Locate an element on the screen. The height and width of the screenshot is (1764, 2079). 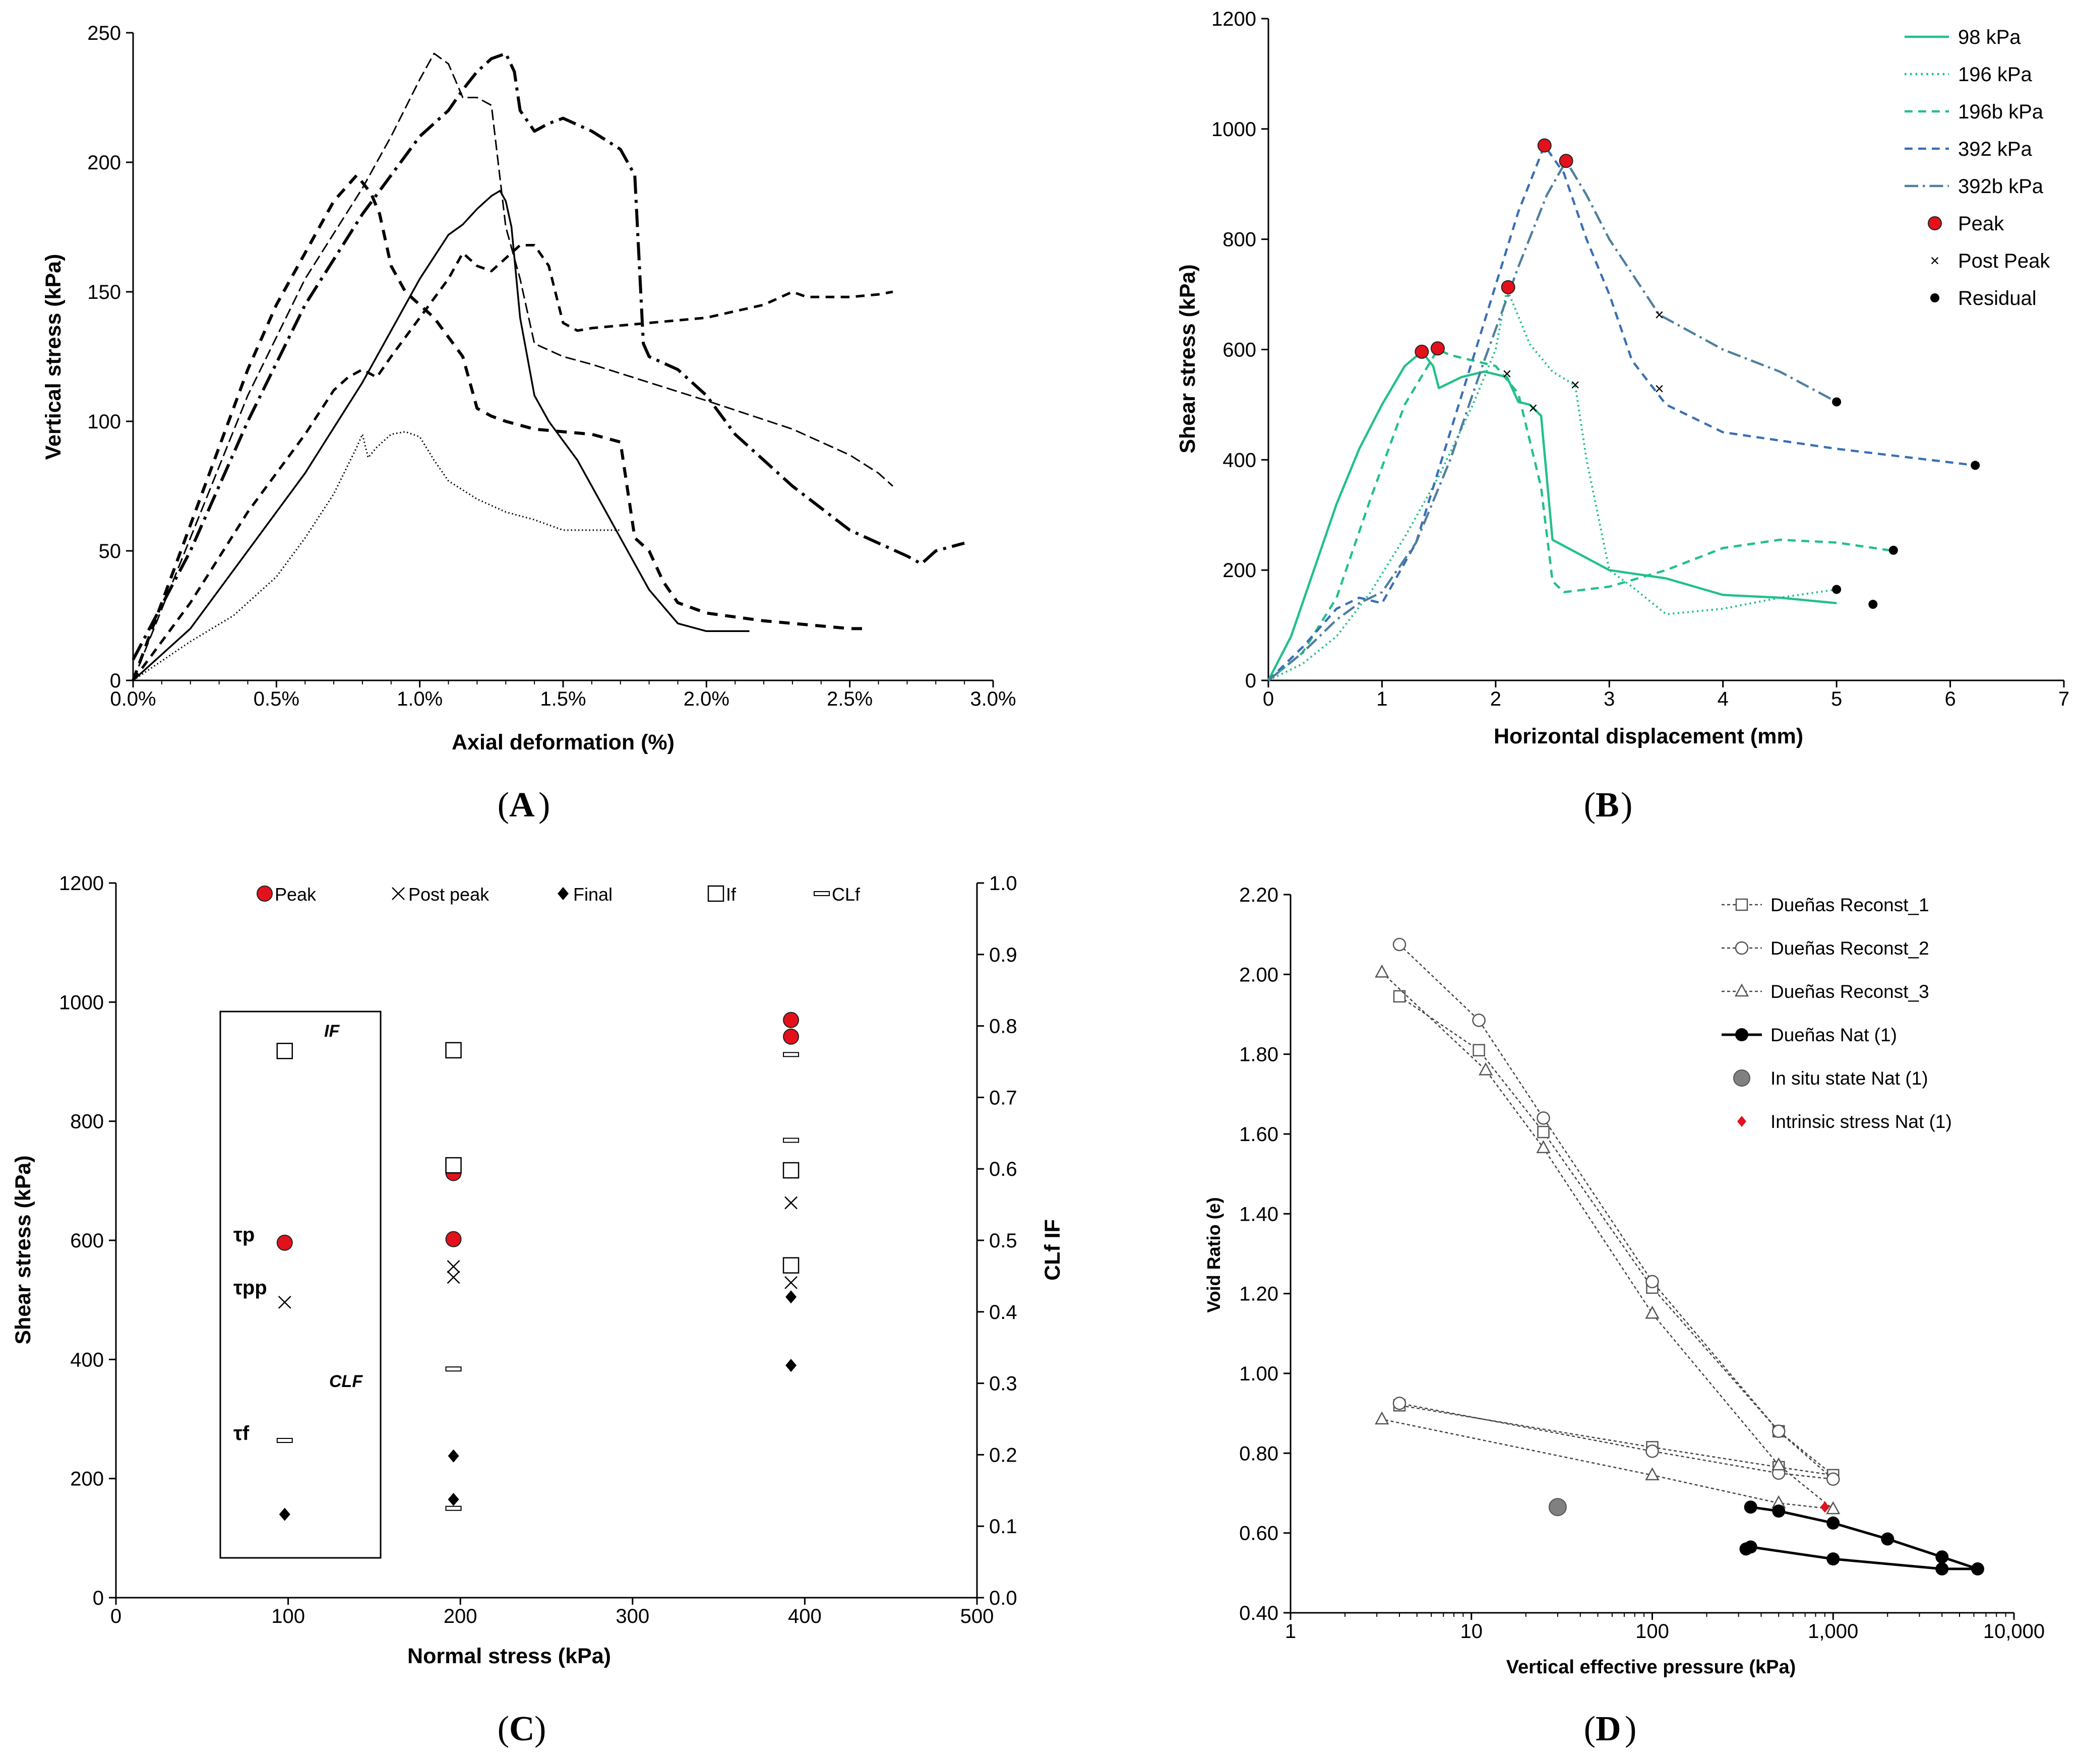
panel-b-y-tick-label: 600 is located at coordinates (1239, 350).